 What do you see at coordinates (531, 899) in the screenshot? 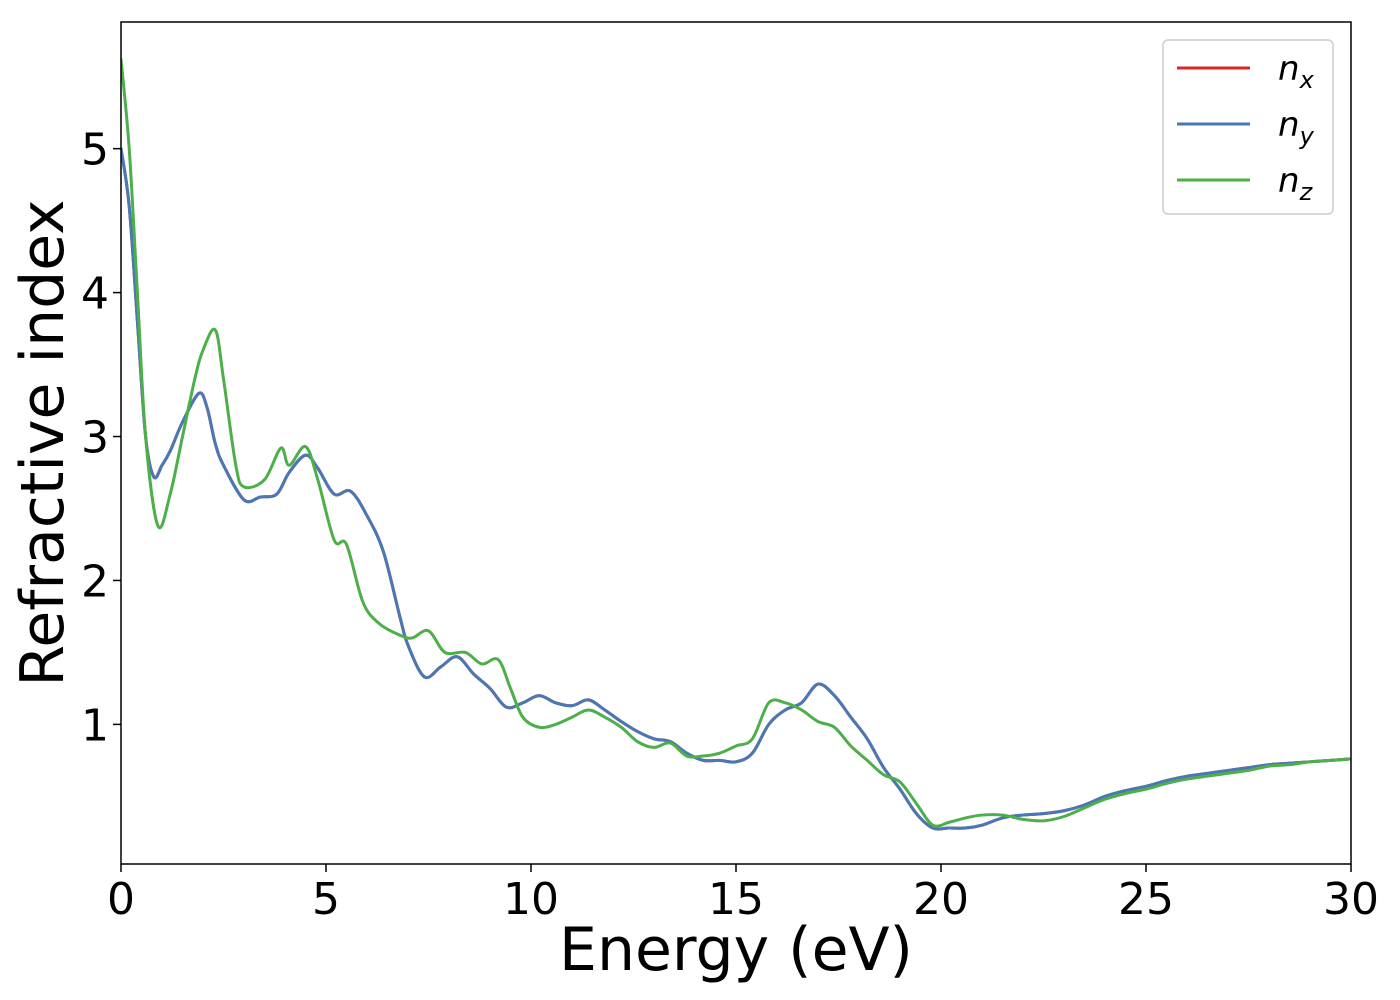
I see `x-tick-label: 10` at bounding box center [531, 899].